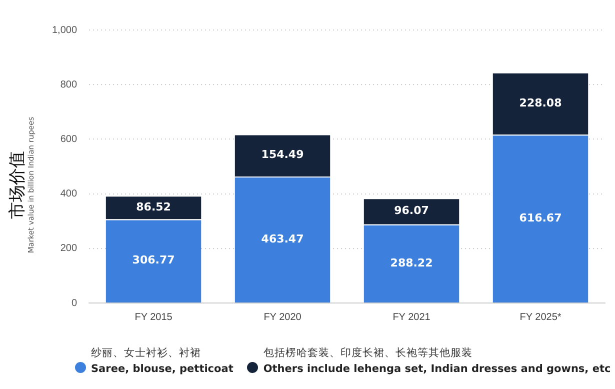 The height and width of the screenshot is (389, 615). What do you see at coordinates (162, 360) in the screenshot?
I see `legend-label: 纱丽、女士衬衫、衬裙 Saree, blouse, petticoat` at bounding box center [162, 360].